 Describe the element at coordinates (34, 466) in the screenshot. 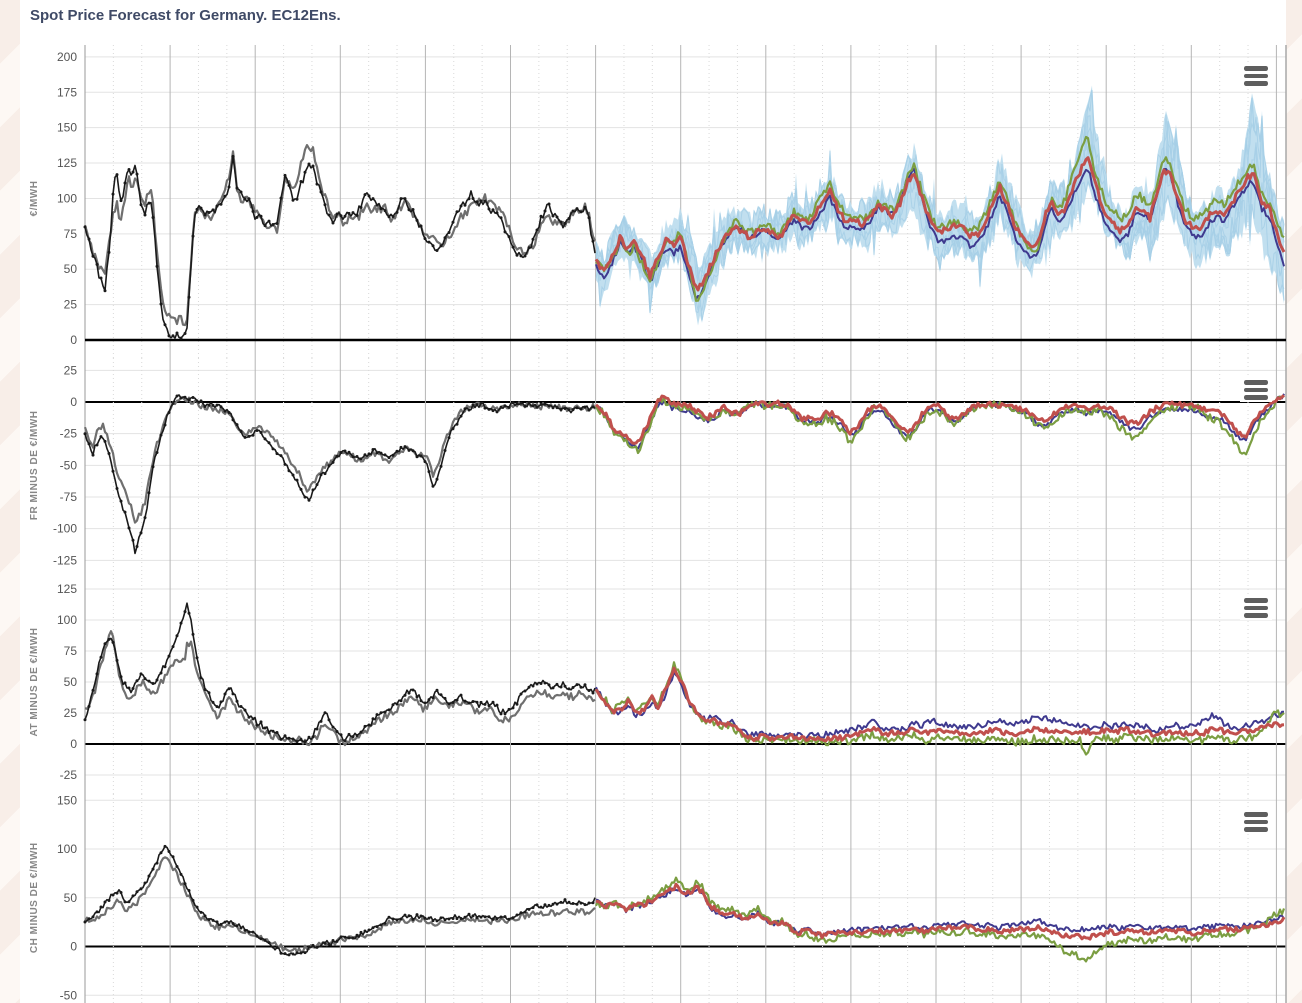

I see `y-axis-title: FR MINUS DE €/MWH` at that location.